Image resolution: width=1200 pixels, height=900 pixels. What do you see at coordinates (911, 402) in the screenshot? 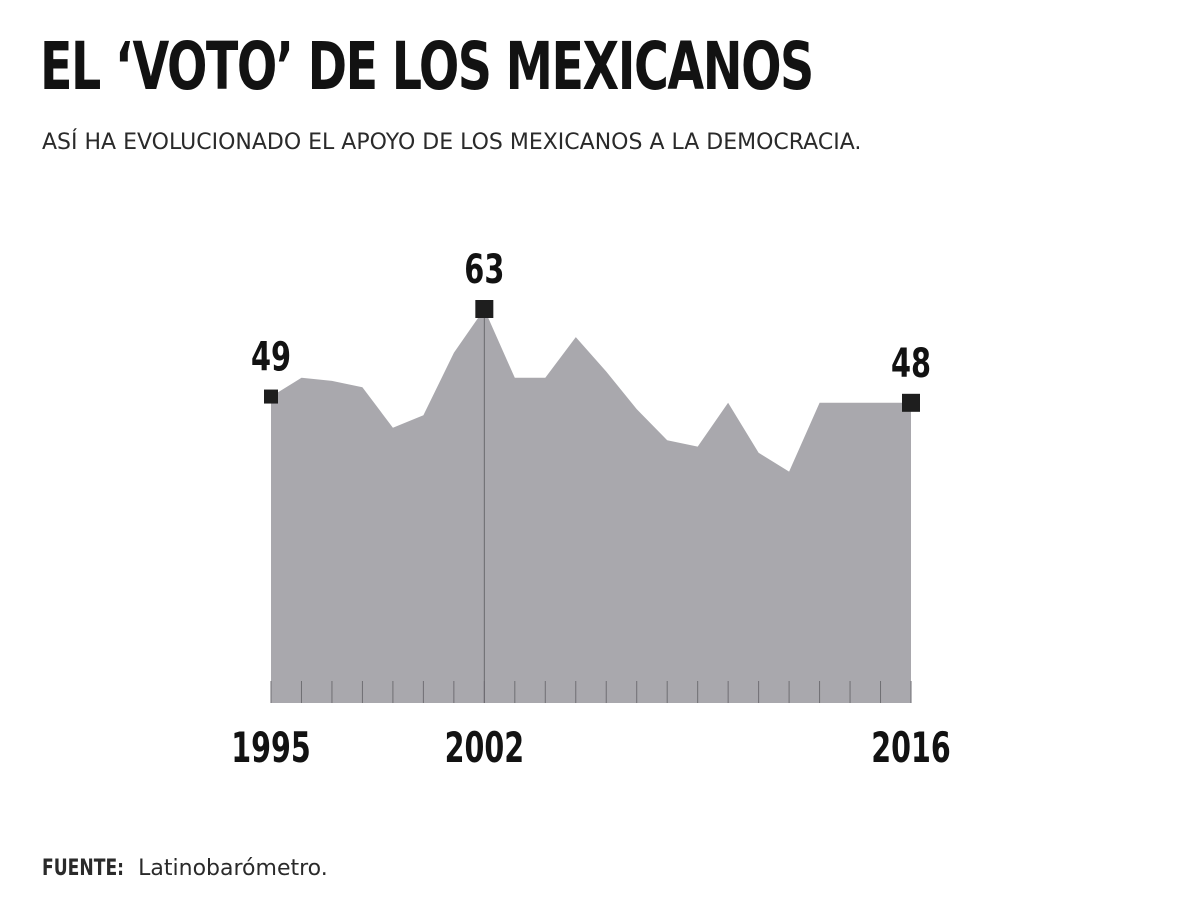
I see `data-marker-2016` at bounding box center [911, 402].